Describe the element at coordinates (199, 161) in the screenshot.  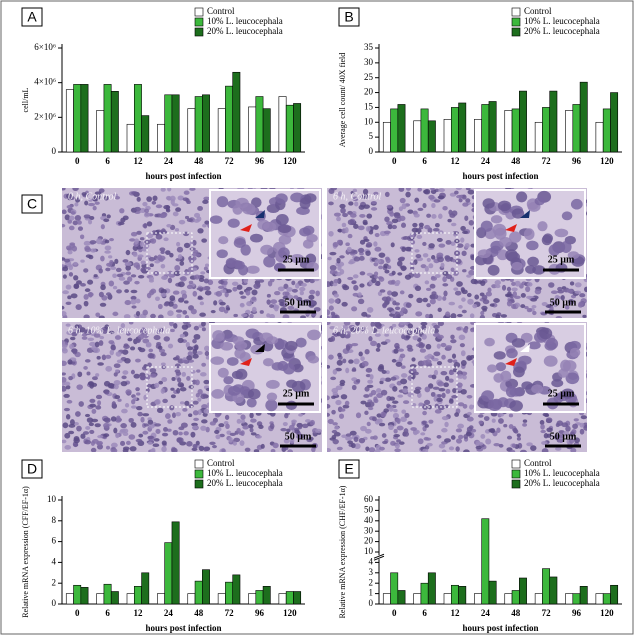
I see `x-tick-label: 48` at that location.